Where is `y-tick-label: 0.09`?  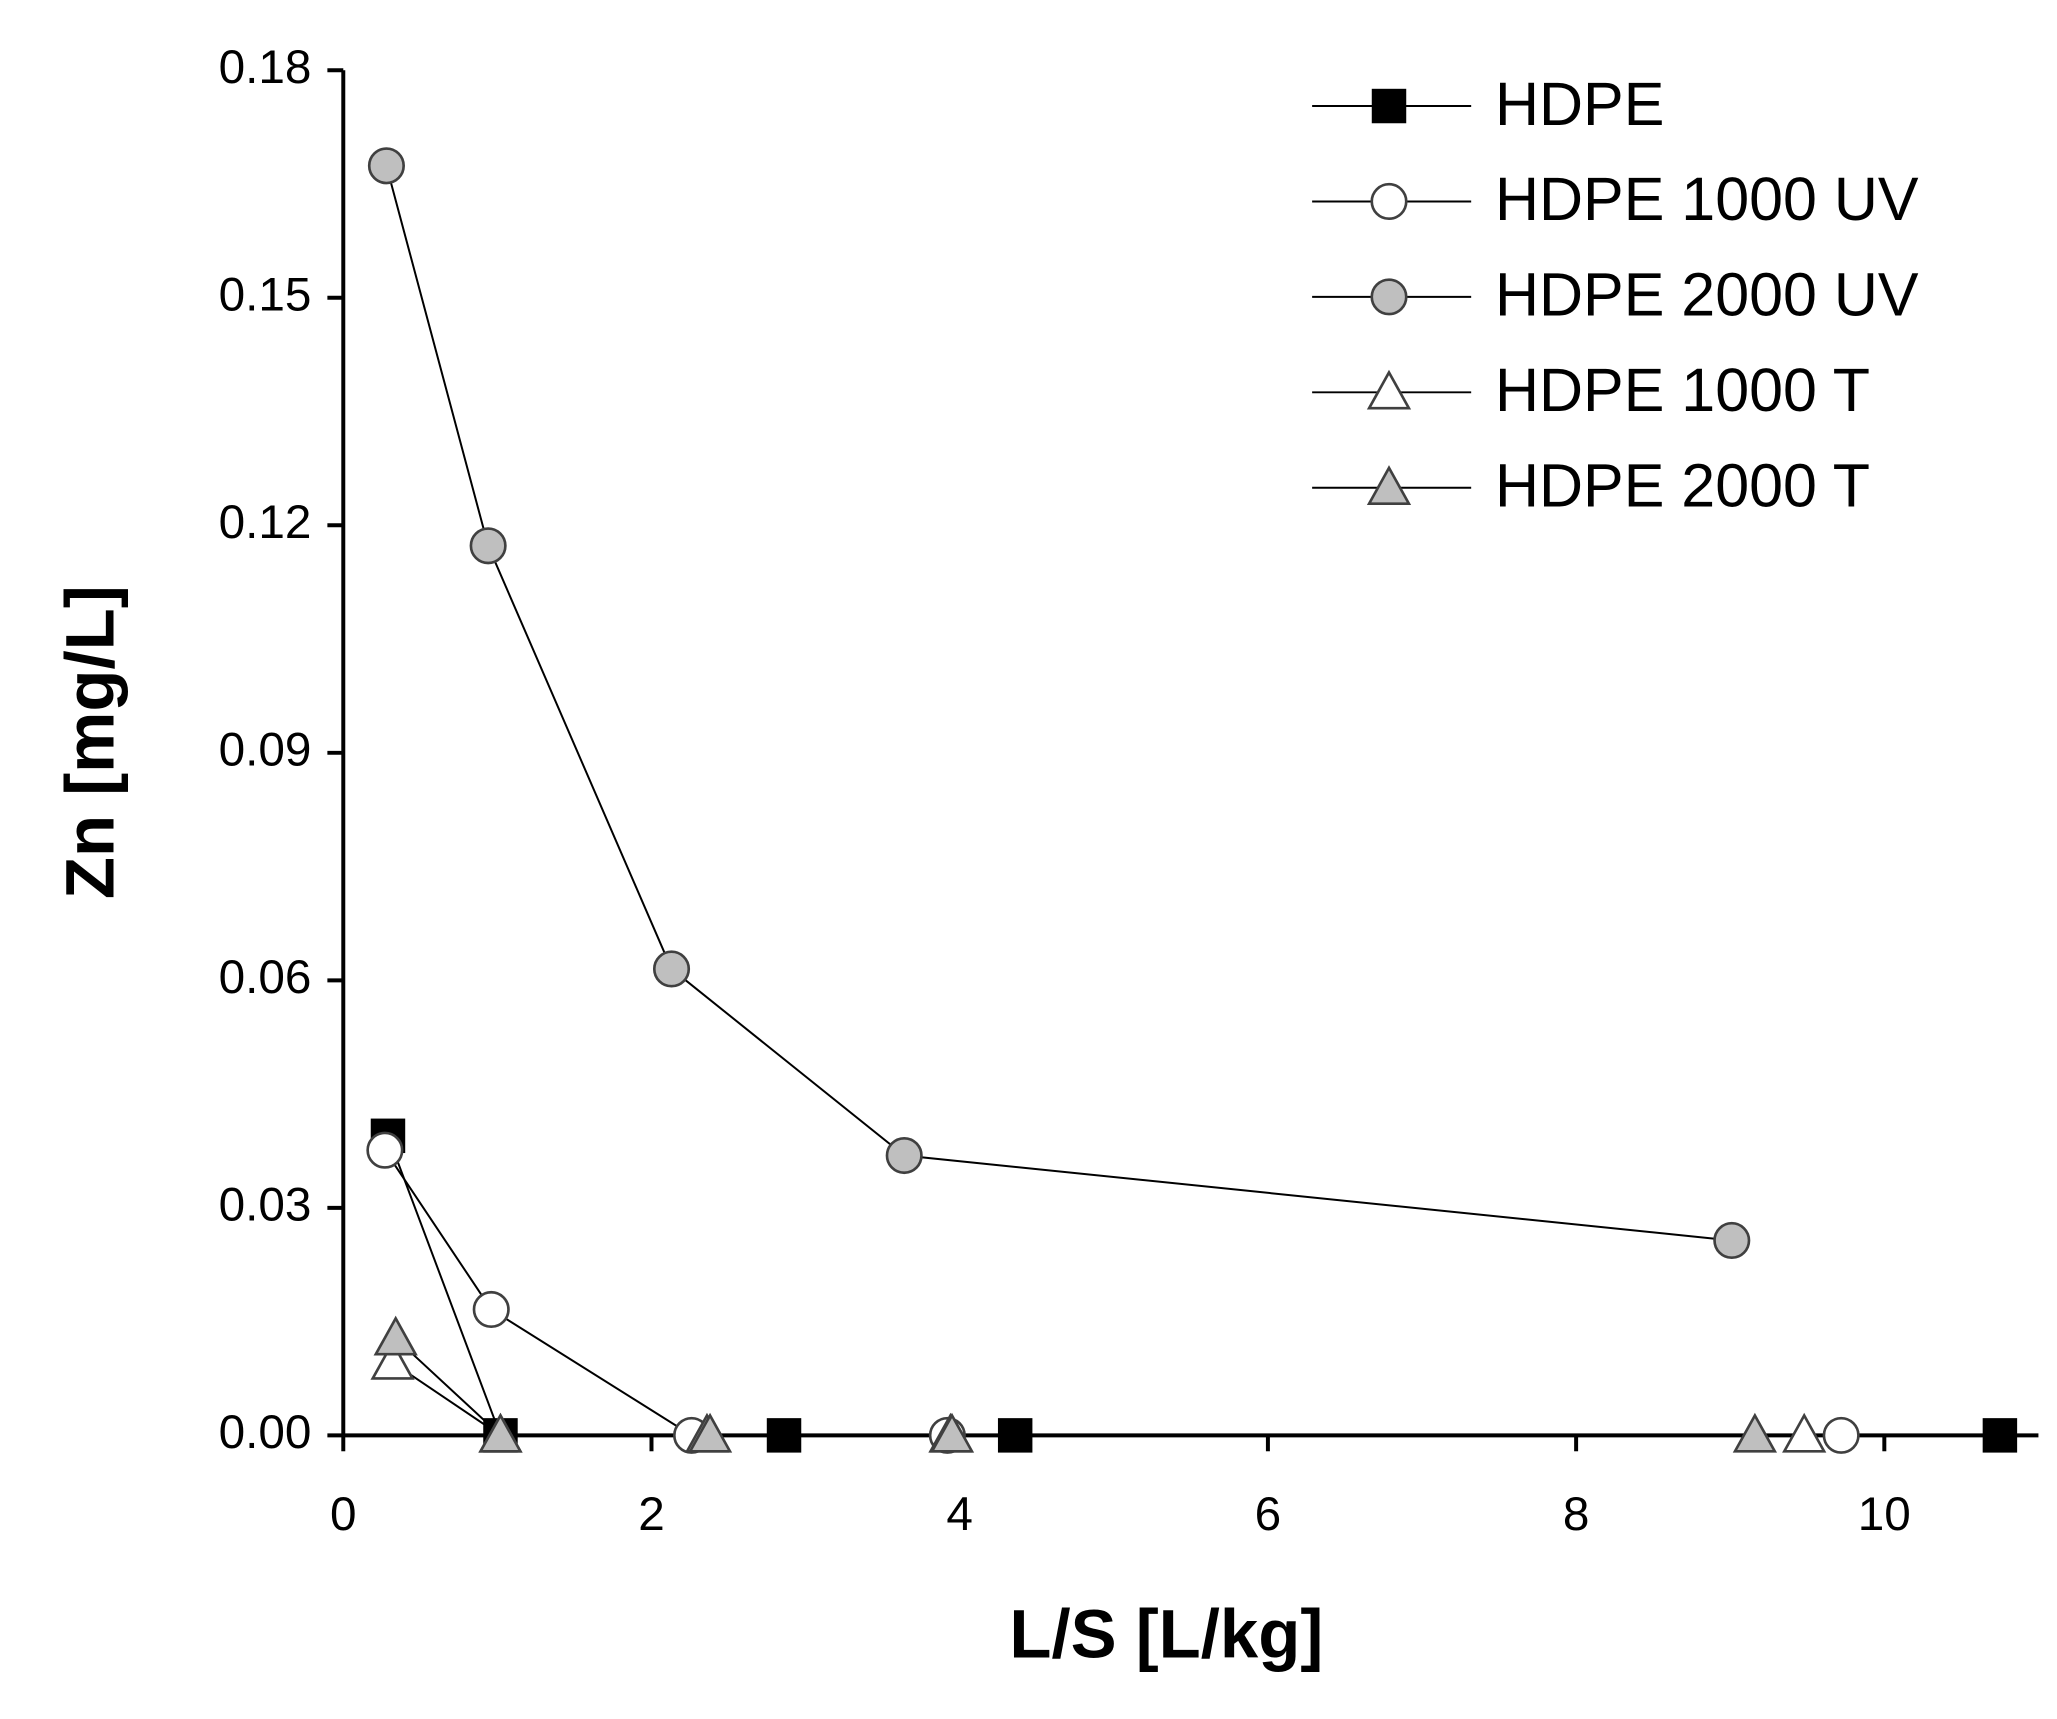 y-tick-label: 0.09 is located at coordinates (265, 749).